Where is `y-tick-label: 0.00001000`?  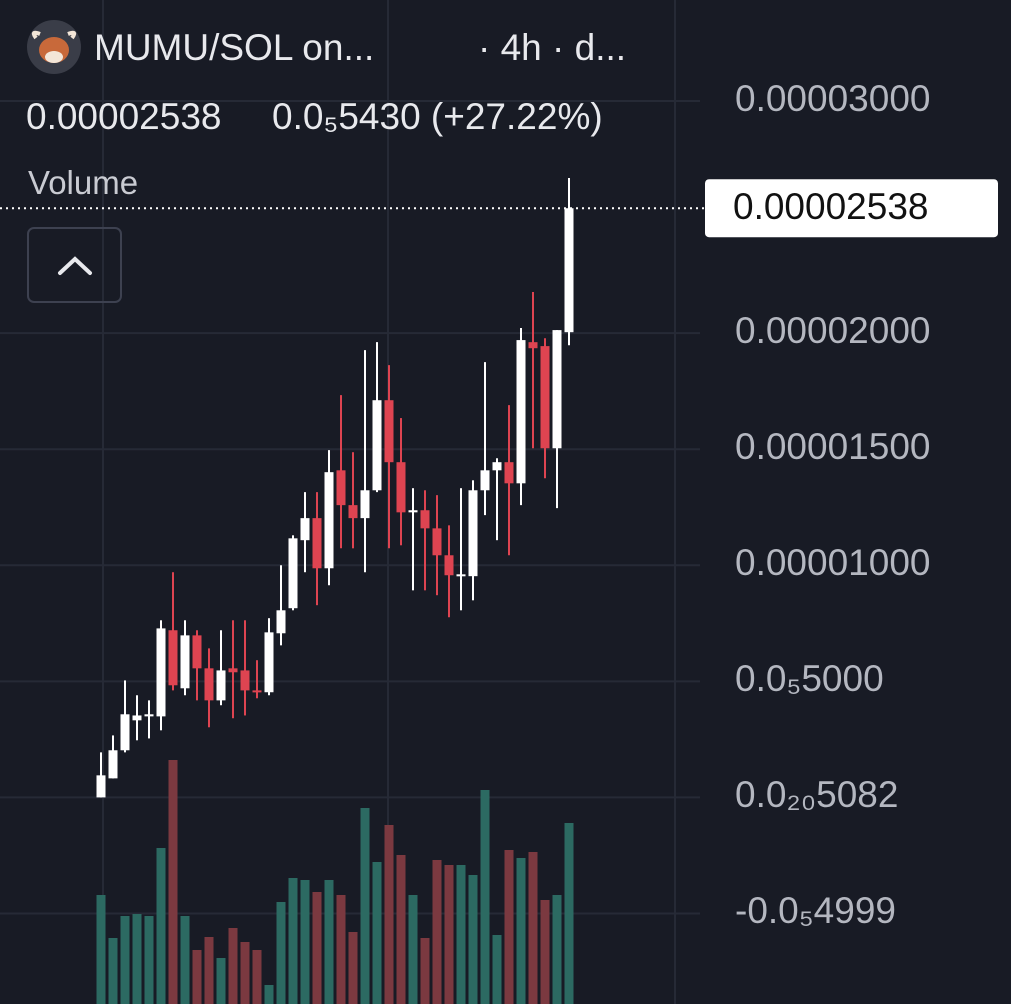
y-tick-label: 0.00001000 is located at coordinates (832, 562).